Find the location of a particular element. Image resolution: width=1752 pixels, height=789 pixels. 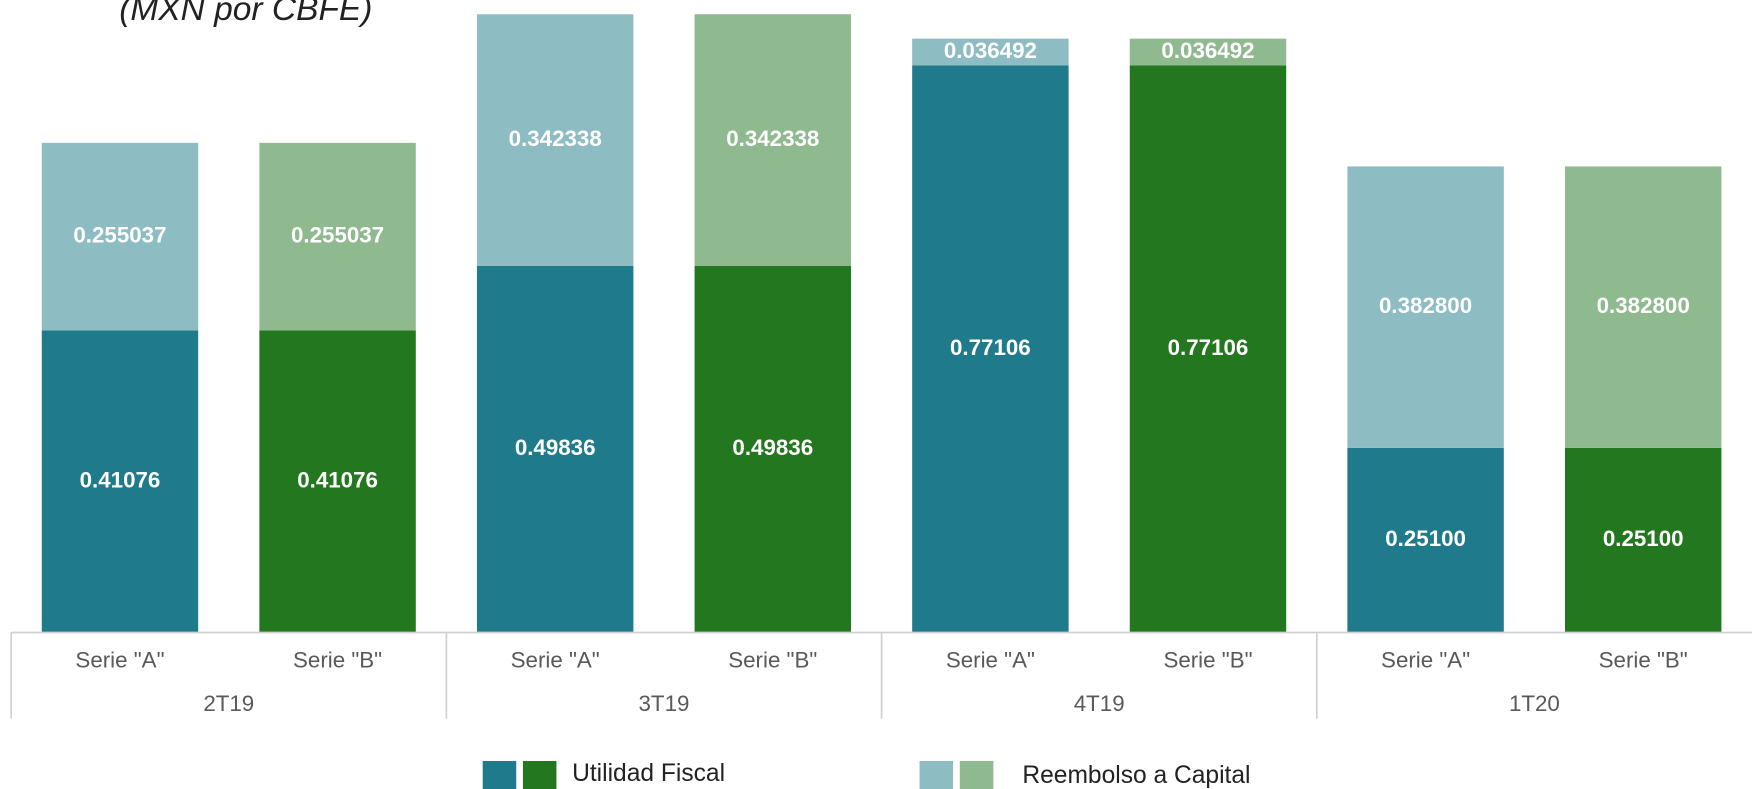

group-label: 4T19 is located at coordinates (1099, 703).